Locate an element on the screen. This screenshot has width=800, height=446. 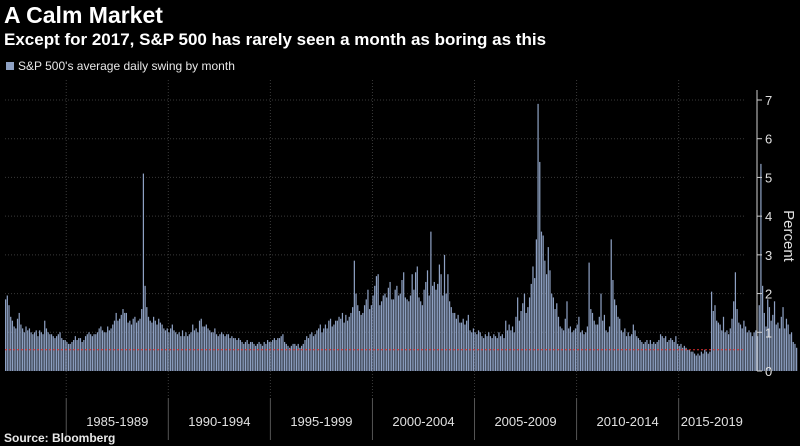
y-tick-label: 6 is located at coordinates (768, 139).